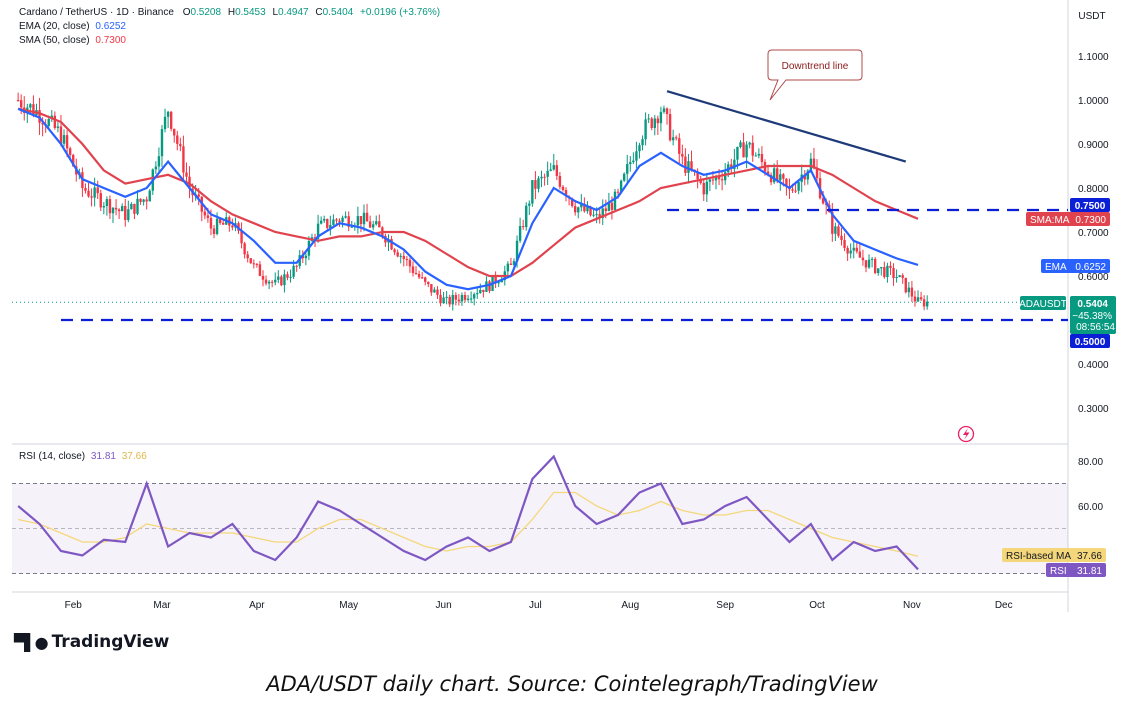 The image size is (1144, 708). What do you see at coordinates (54, 26) in the screenshot?
I see `ema-legend-label: EMA (20, close)` at bounding box center [54, 26].